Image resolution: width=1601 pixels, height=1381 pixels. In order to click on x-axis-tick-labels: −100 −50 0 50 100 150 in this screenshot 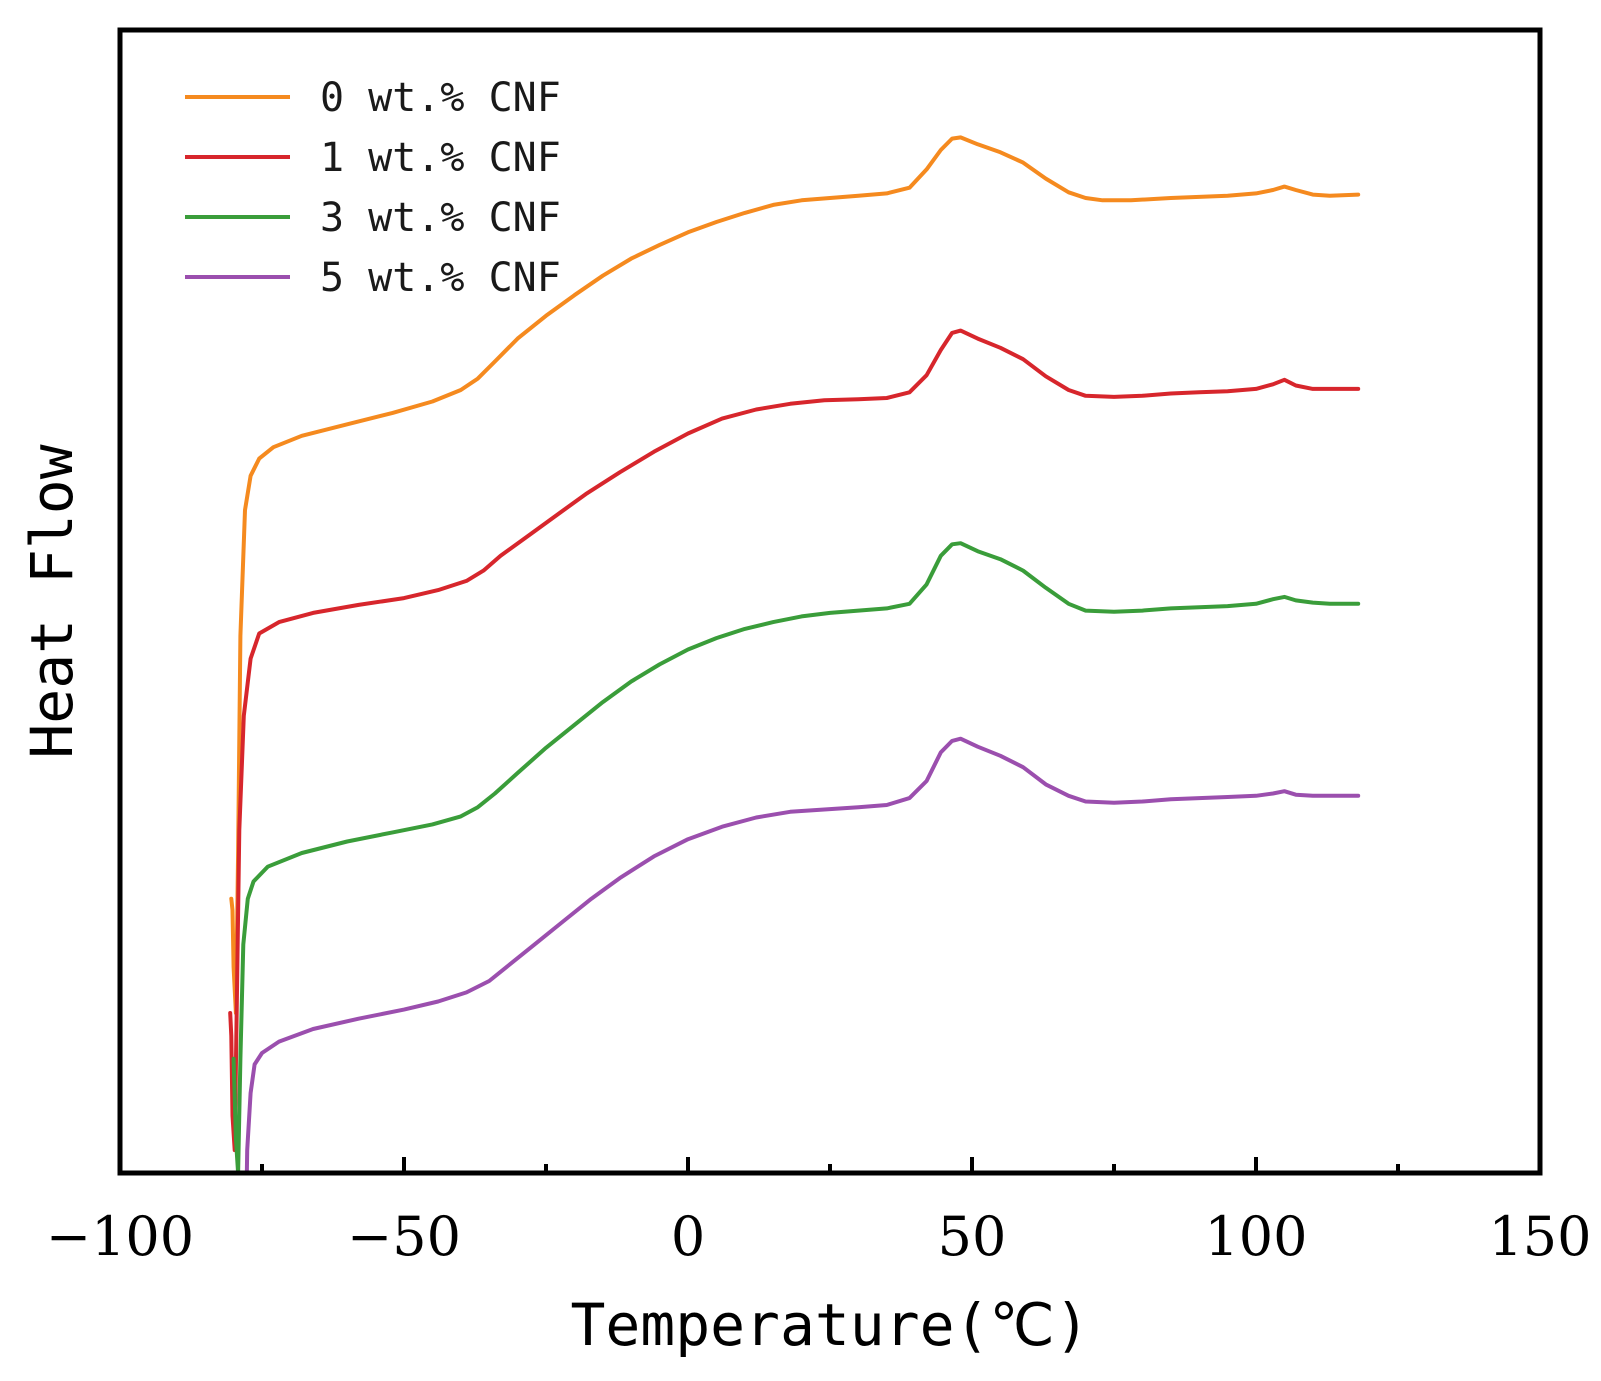, I will do `click(819, 1236)`.